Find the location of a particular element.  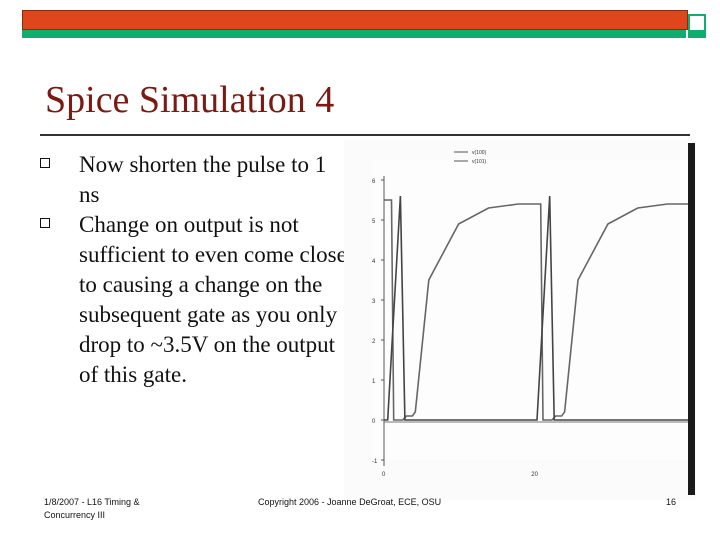

x-tick-label: 0 is located at coordinates (384, 475).